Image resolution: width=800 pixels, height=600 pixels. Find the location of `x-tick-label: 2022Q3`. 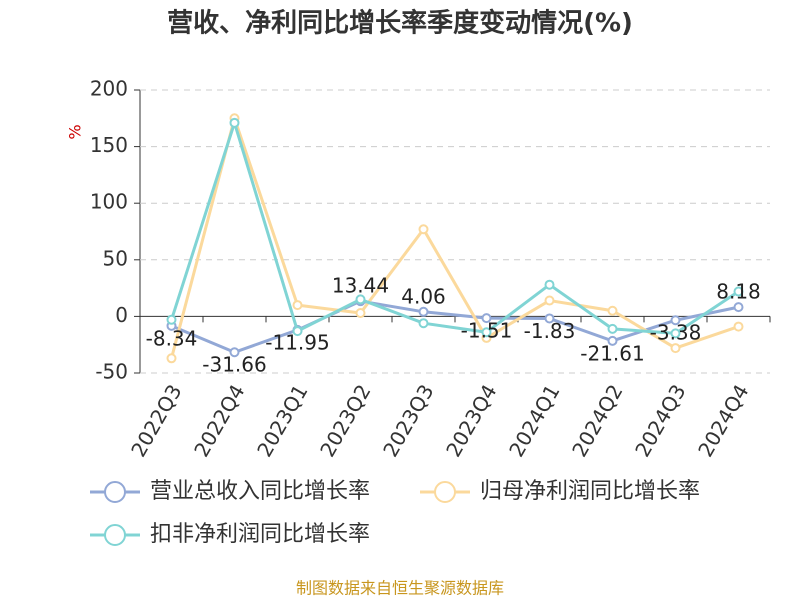

x-tick-label: 2022Q3 is located at coordinates (156, 420).